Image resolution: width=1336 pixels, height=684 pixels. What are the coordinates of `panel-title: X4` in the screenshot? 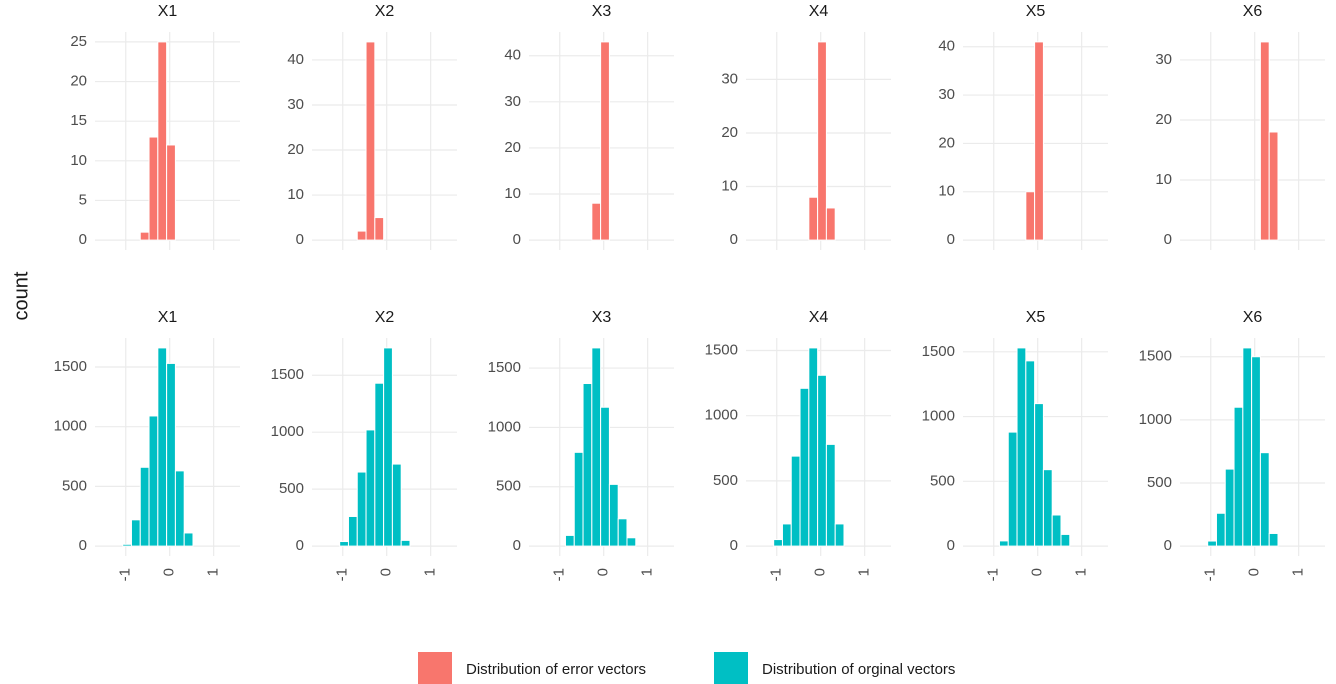 It's located at (819, 317).